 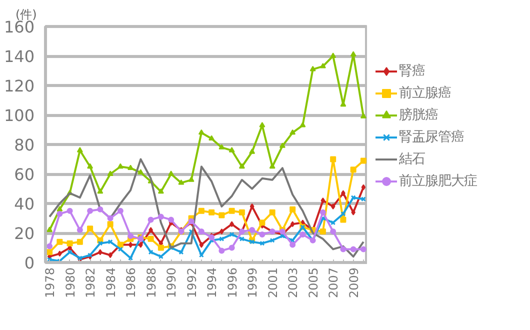 What do you see at coordinates (333, 282) in the screenshot?
I see `x-tick-label: 2007` at bounding box center [333, 282].